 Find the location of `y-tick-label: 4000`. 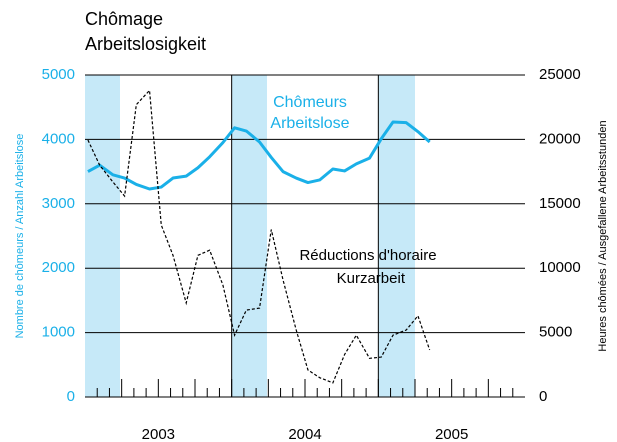

y-tick-label: 4000 is located at coordinates (58, 138).